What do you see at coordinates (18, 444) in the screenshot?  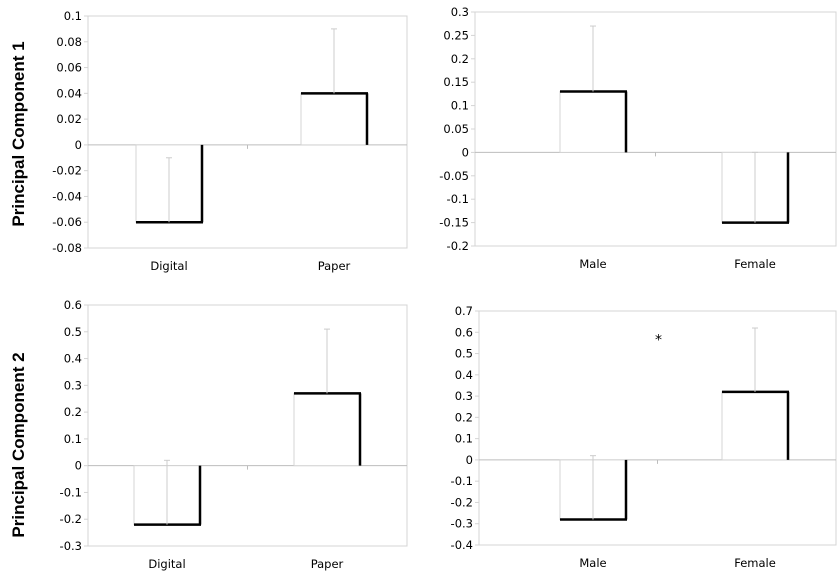 I see `row-label-pc2: Principal Component 2` at bounding box center [18, 444].